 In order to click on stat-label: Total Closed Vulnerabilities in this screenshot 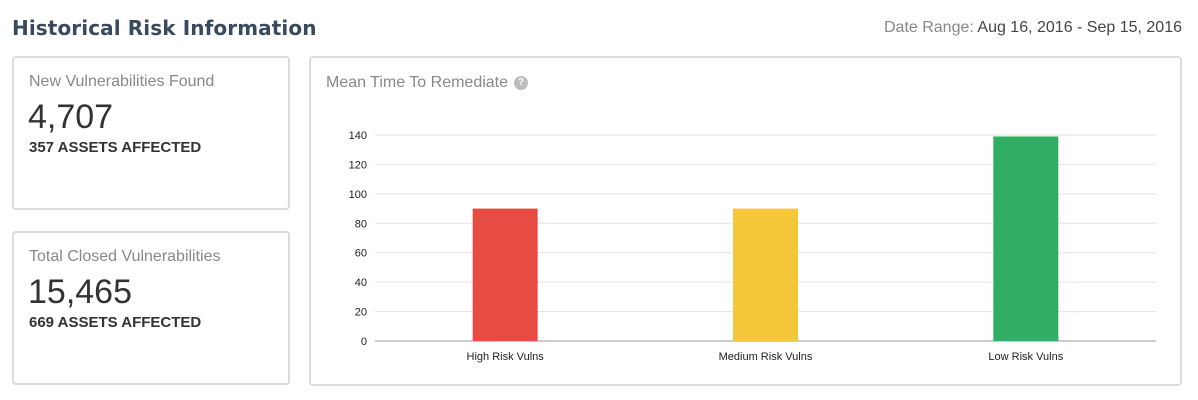, I will do `click(125, 256)`.